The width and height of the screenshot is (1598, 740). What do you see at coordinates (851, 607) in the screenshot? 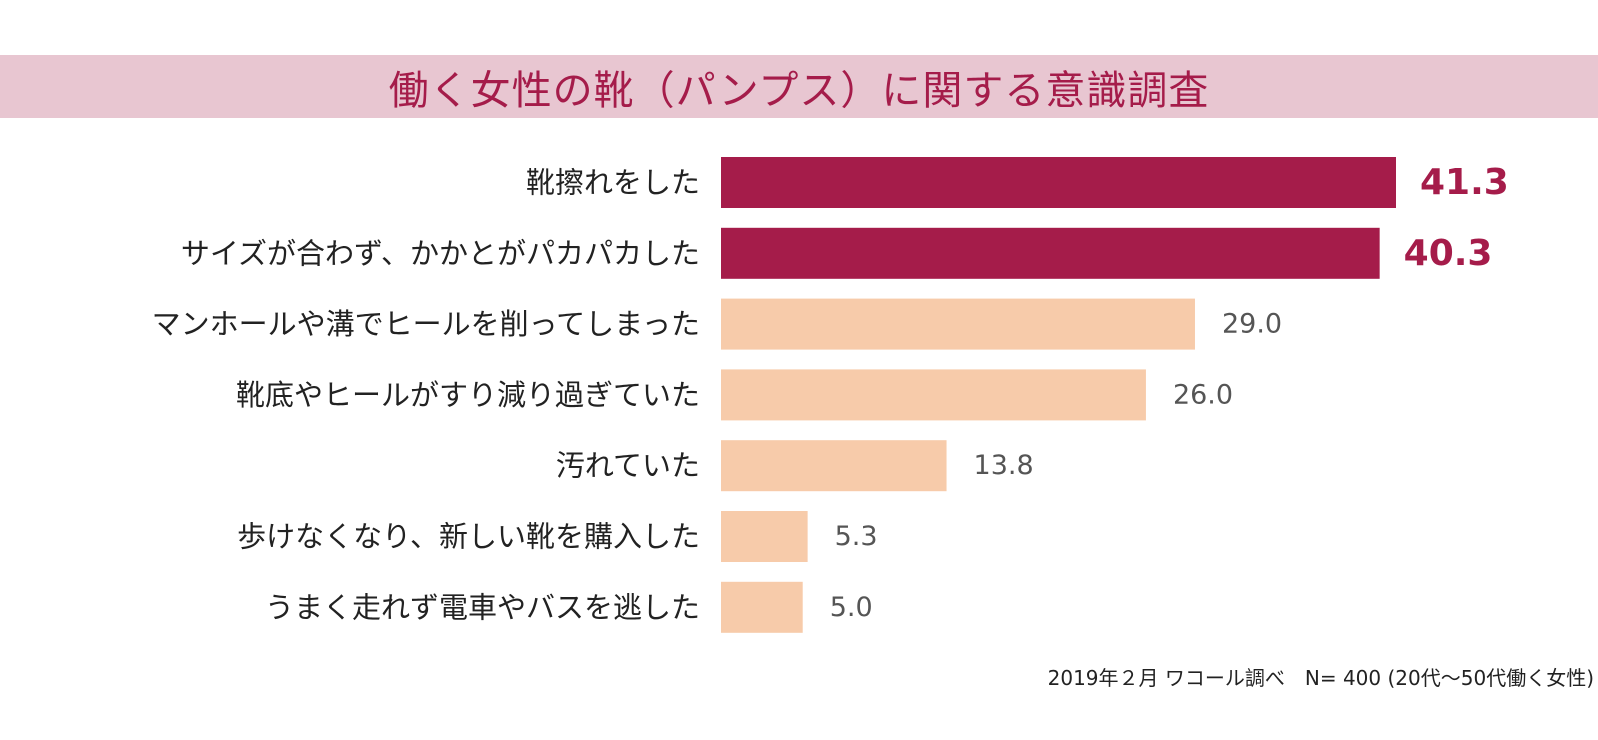
I see `value-label: 5.0` at bounding box center [851, 607].